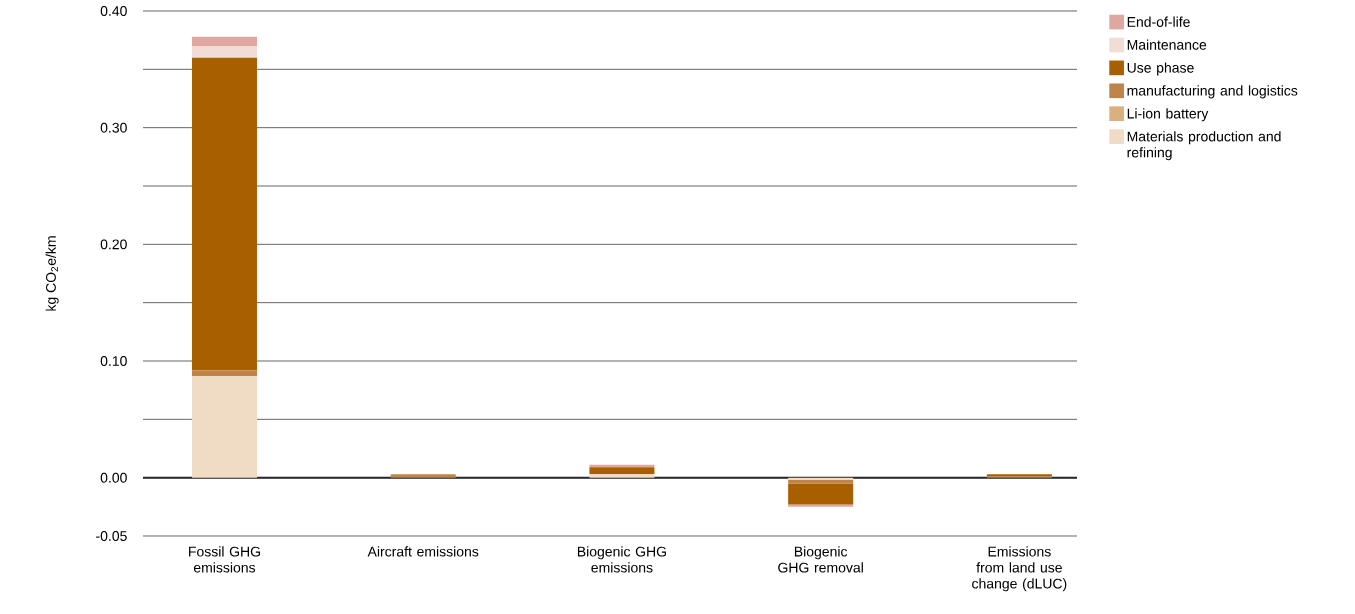 The width and height of the screenshot is (1355, 614). I want to click on y-tick-label: 0.00, so click(113, 477).